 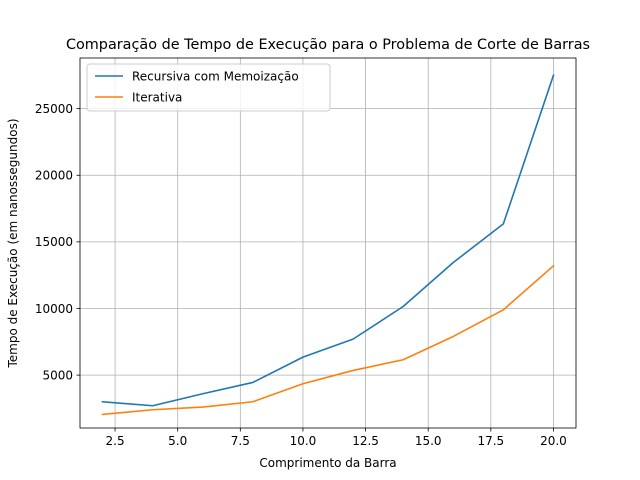 I want to click on x-tick-label: 12.5, so click(x=365, y=441).